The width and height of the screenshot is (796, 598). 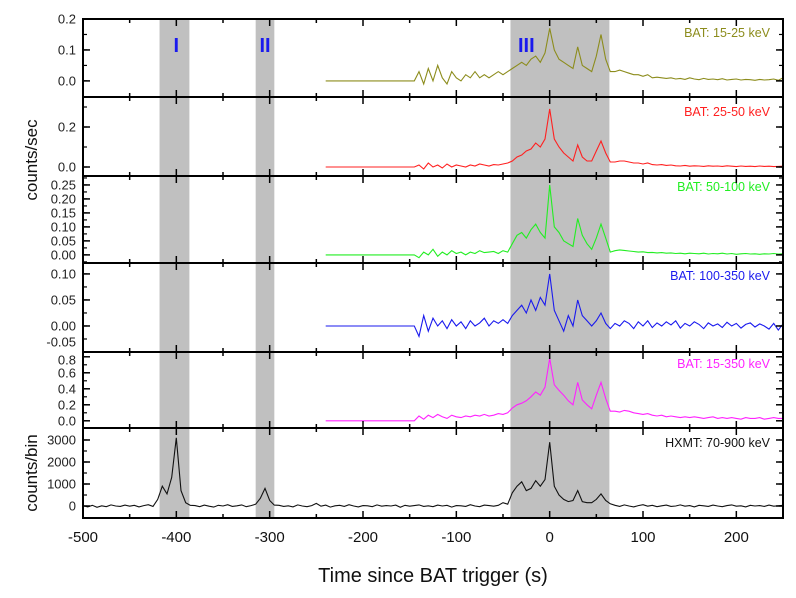 I want to click on y-tick-label: 0.15, so click(x=63, y=212).